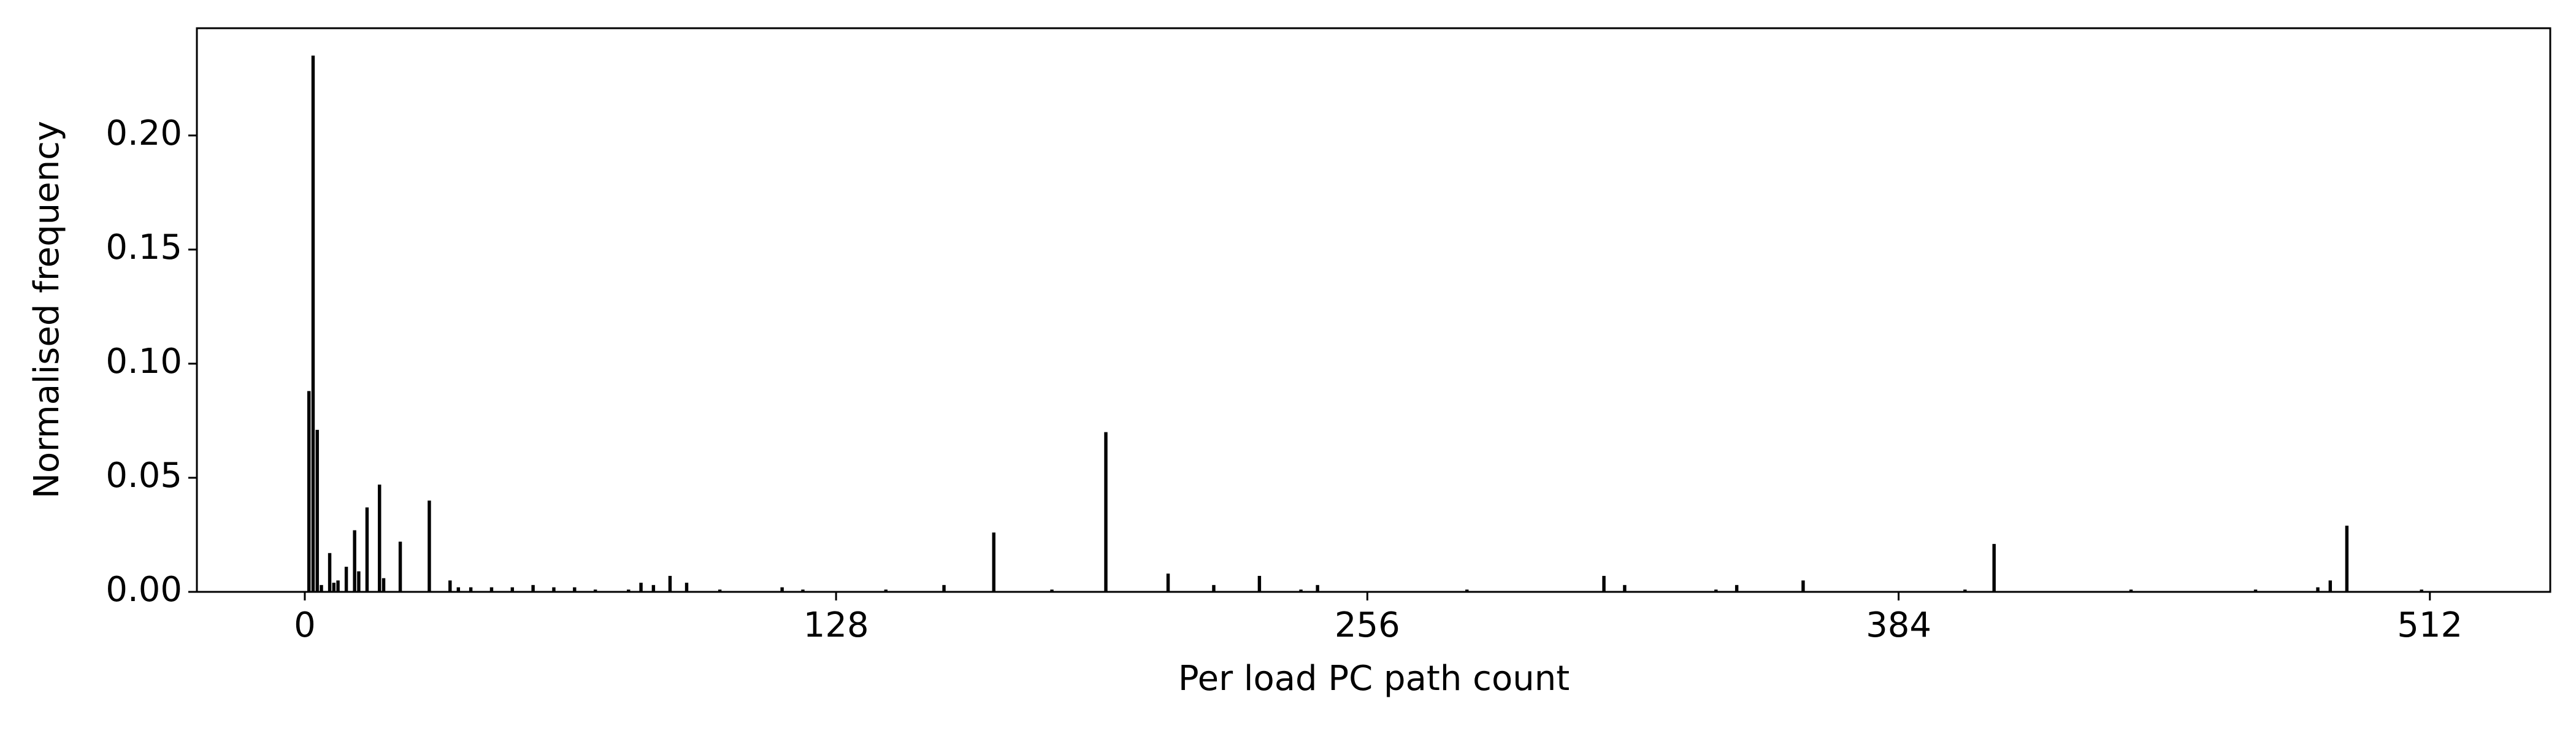 The image size is (2576, 736). I want to click on x-tick-label: 0, so click(305, 625).